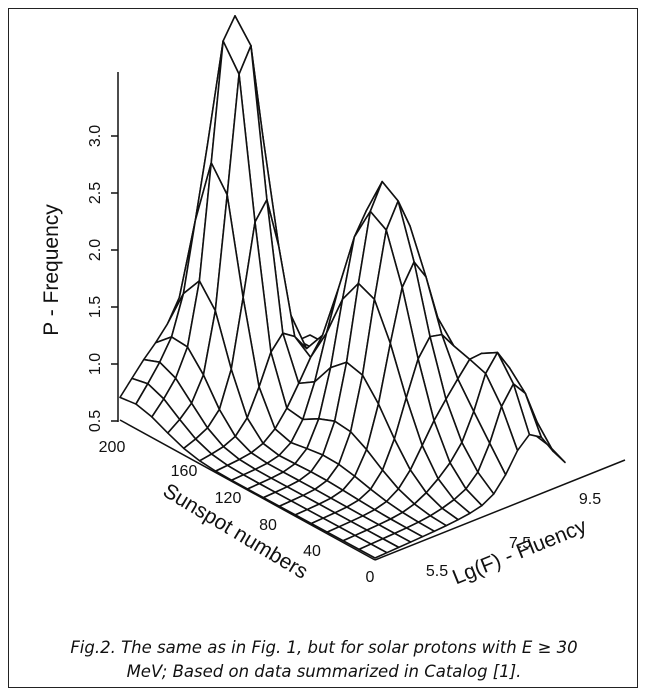 The height and width of the screenshot is (697, 648). I want to click on z-tick-label: 1.5, so click(95, 307).